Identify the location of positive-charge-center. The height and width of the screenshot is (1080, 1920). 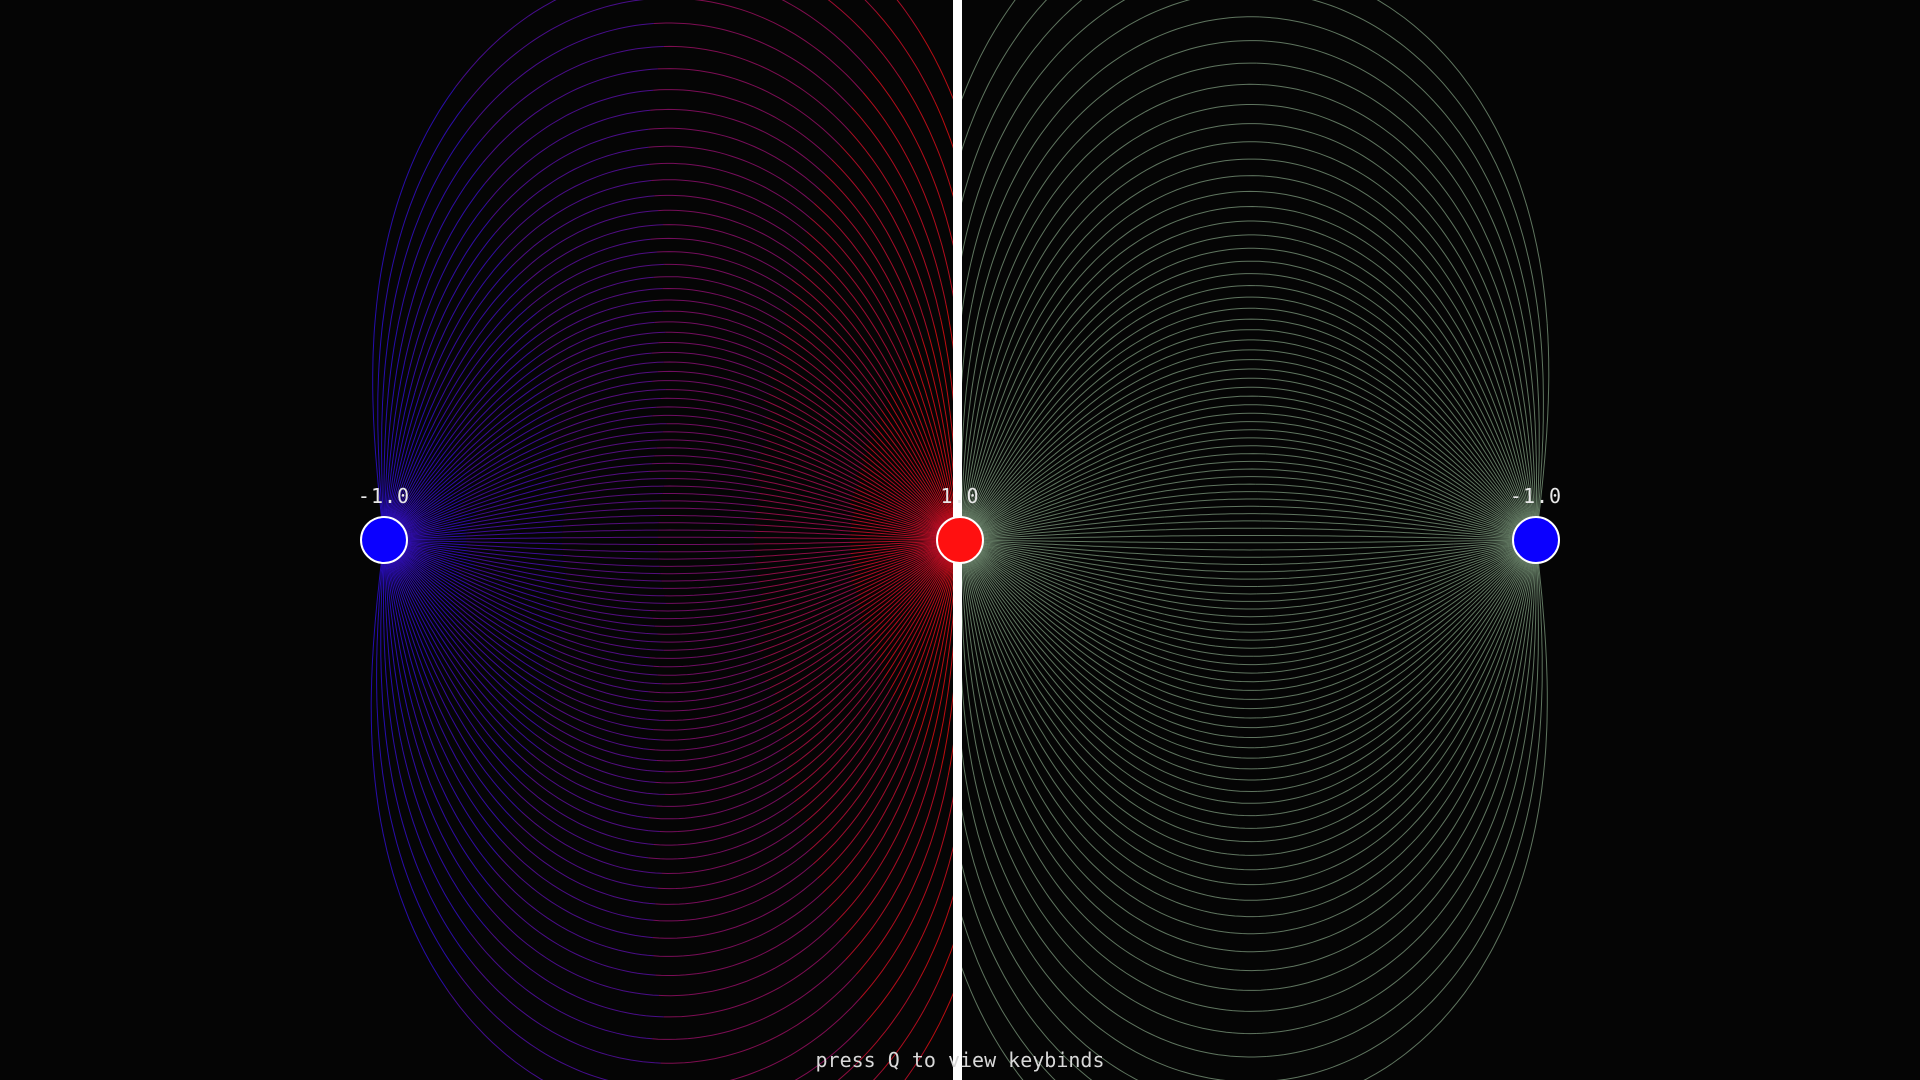
(960, 540).